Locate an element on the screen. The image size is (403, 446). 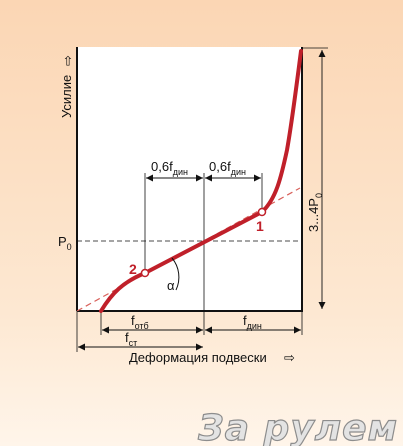
y-axis-label: Усилие is located at coordinates (66, 96).